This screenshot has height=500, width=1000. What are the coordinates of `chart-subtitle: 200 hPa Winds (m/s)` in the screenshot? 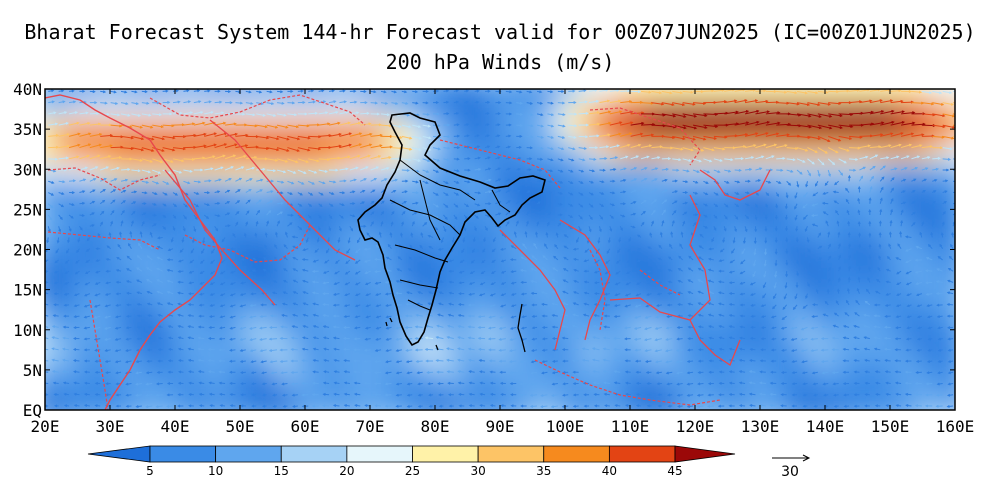 It's located at (500, 62).